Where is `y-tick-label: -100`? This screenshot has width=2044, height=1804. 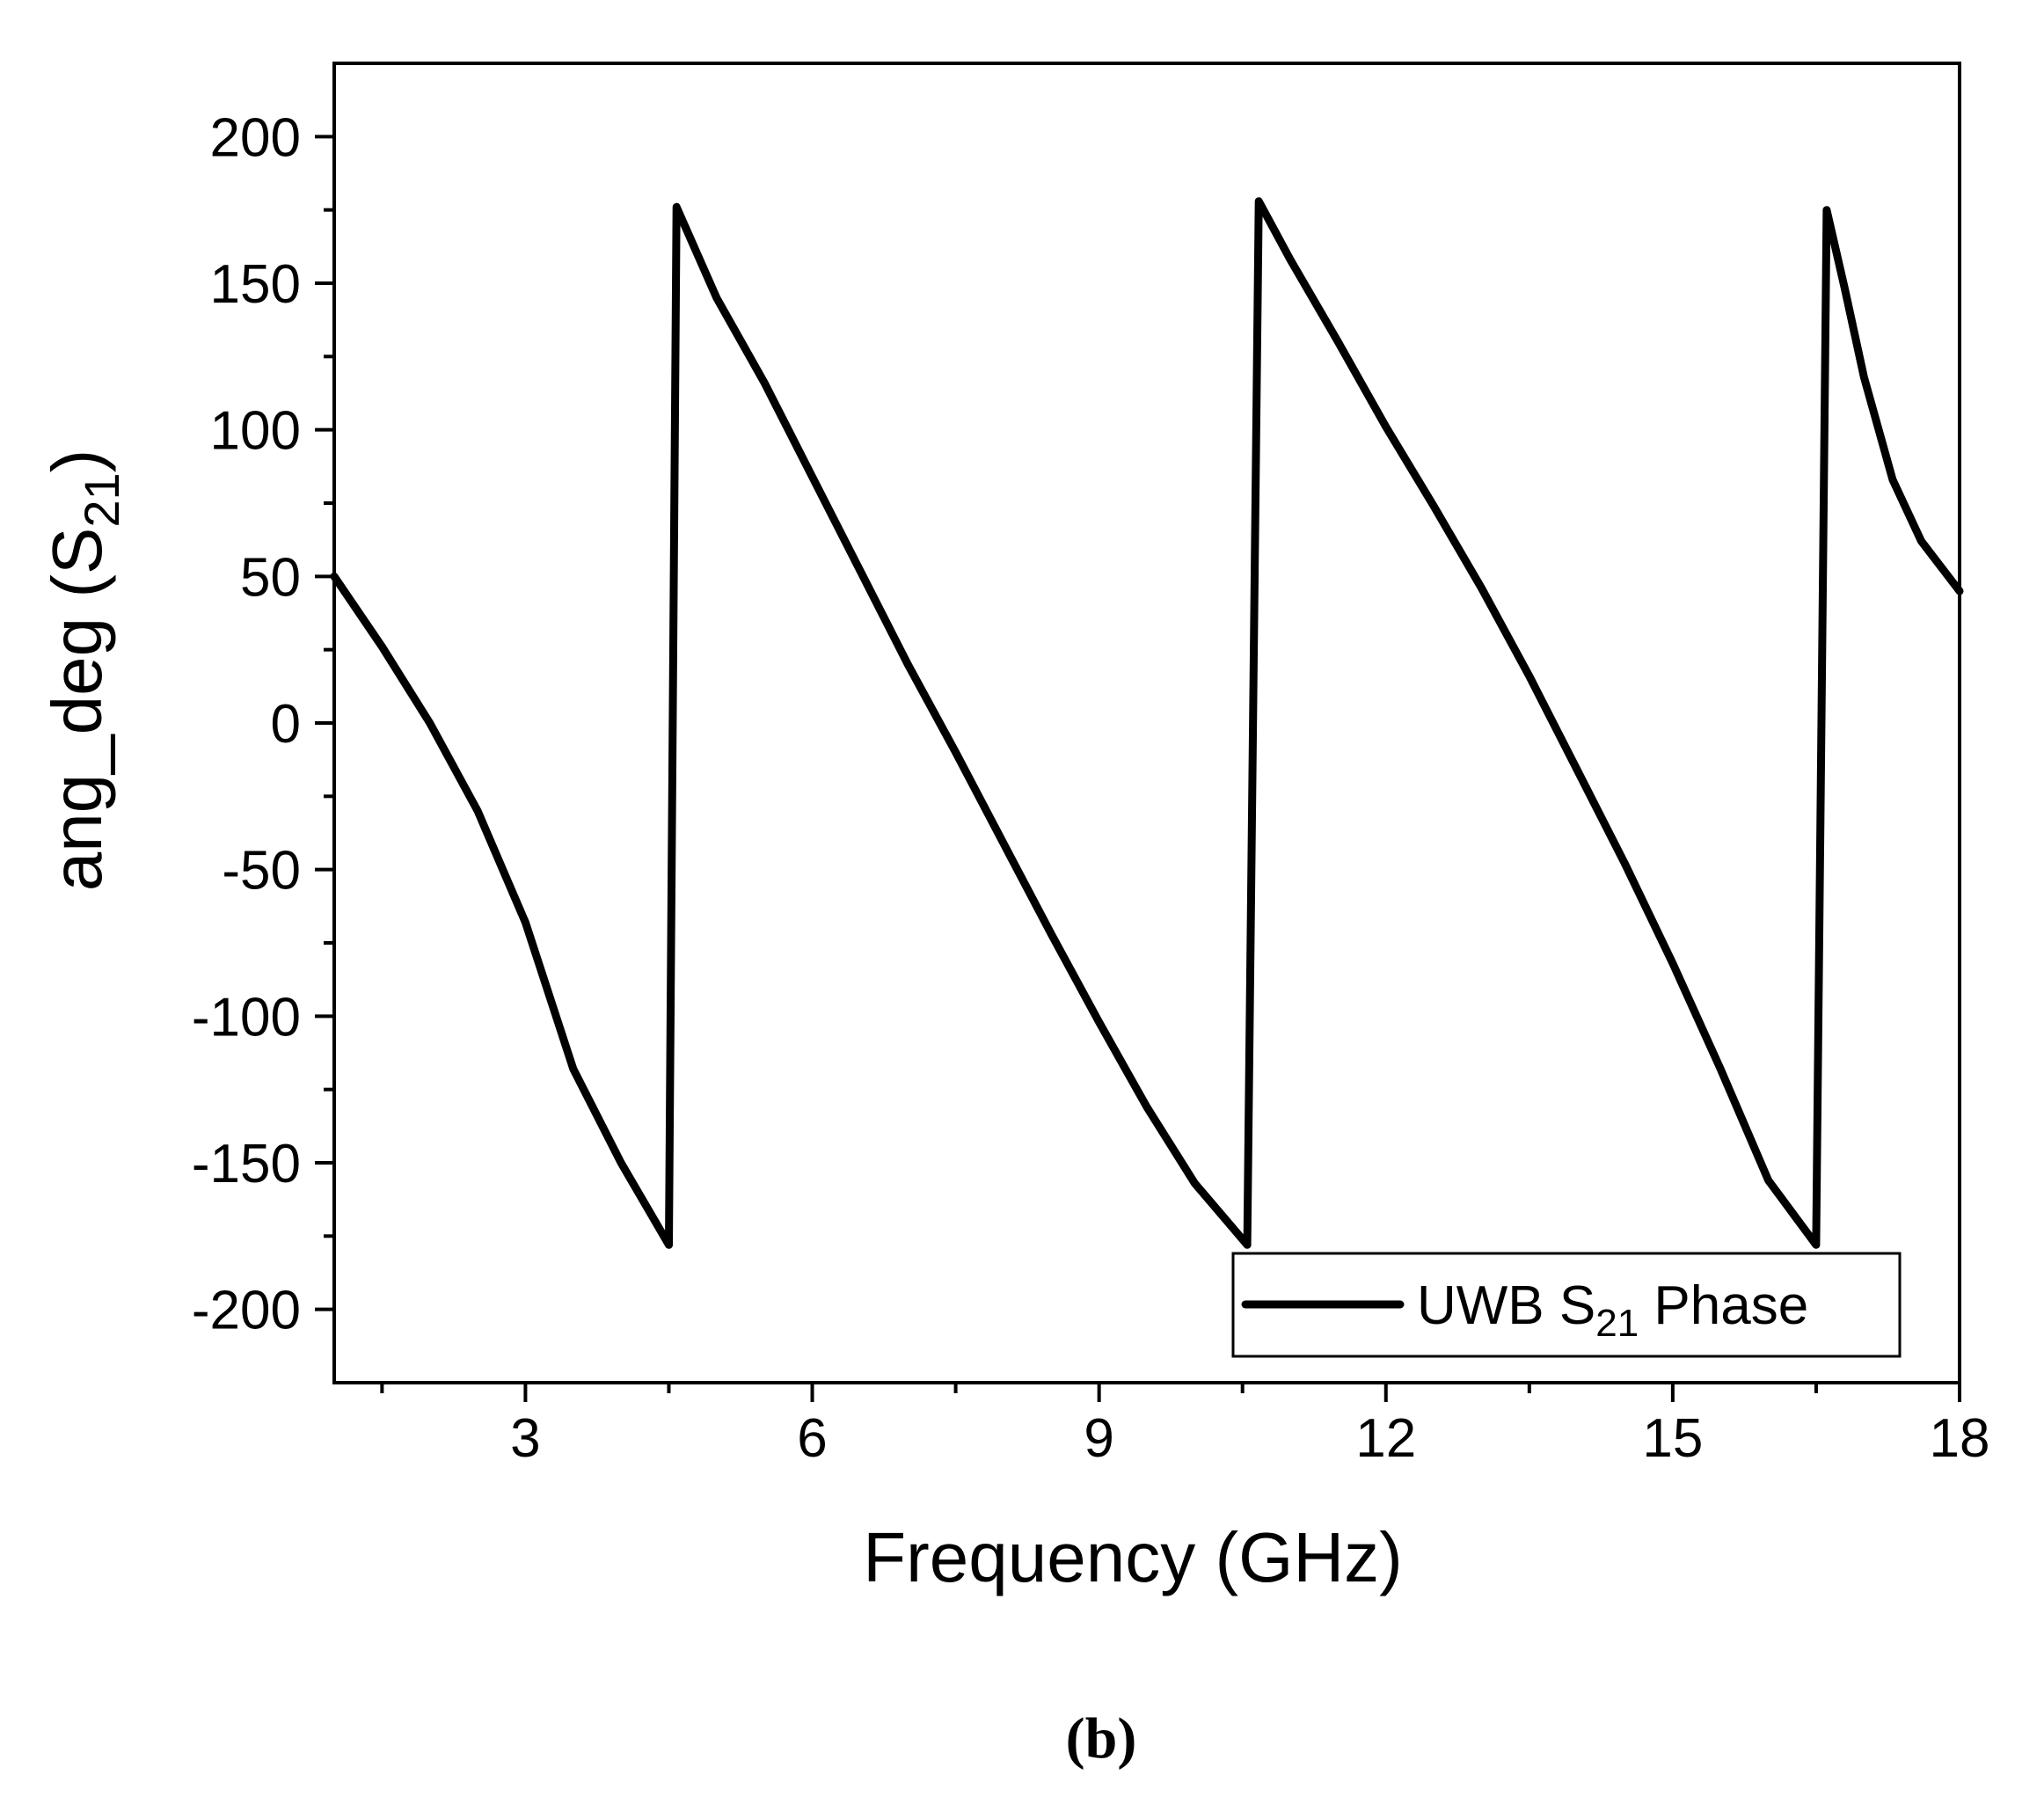 y-tick-label: -100 is located at coordinates (247, 1018).